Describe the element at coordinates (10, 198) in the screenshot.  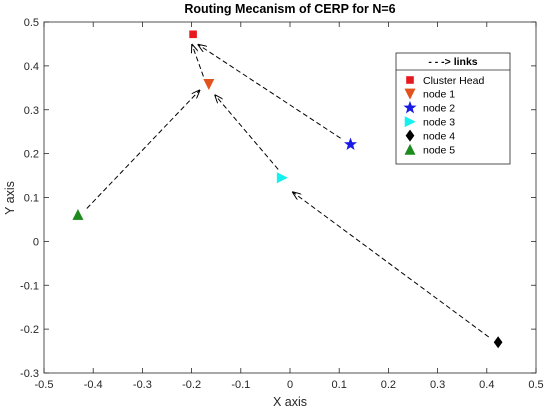
I see `y-axis-label: Y axis` at that location.